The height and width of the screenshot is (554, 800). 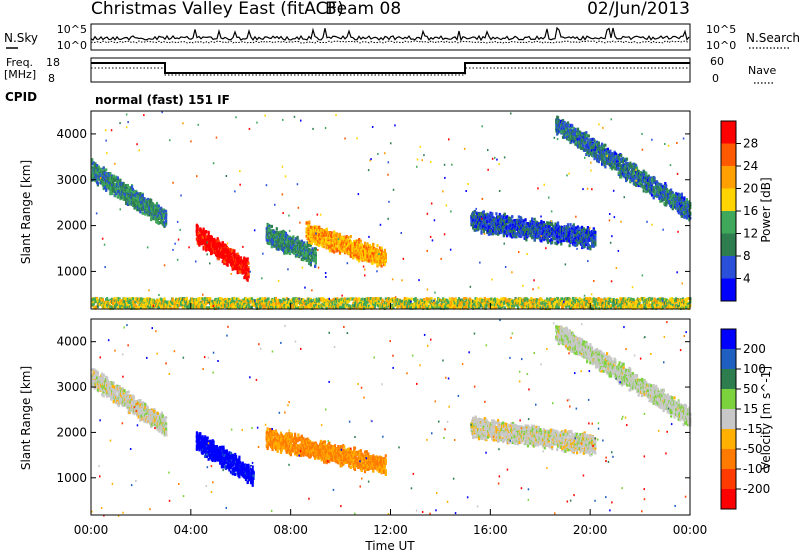 I want to click on nave-right-tick-low: 0, so click(x=715, y=78).